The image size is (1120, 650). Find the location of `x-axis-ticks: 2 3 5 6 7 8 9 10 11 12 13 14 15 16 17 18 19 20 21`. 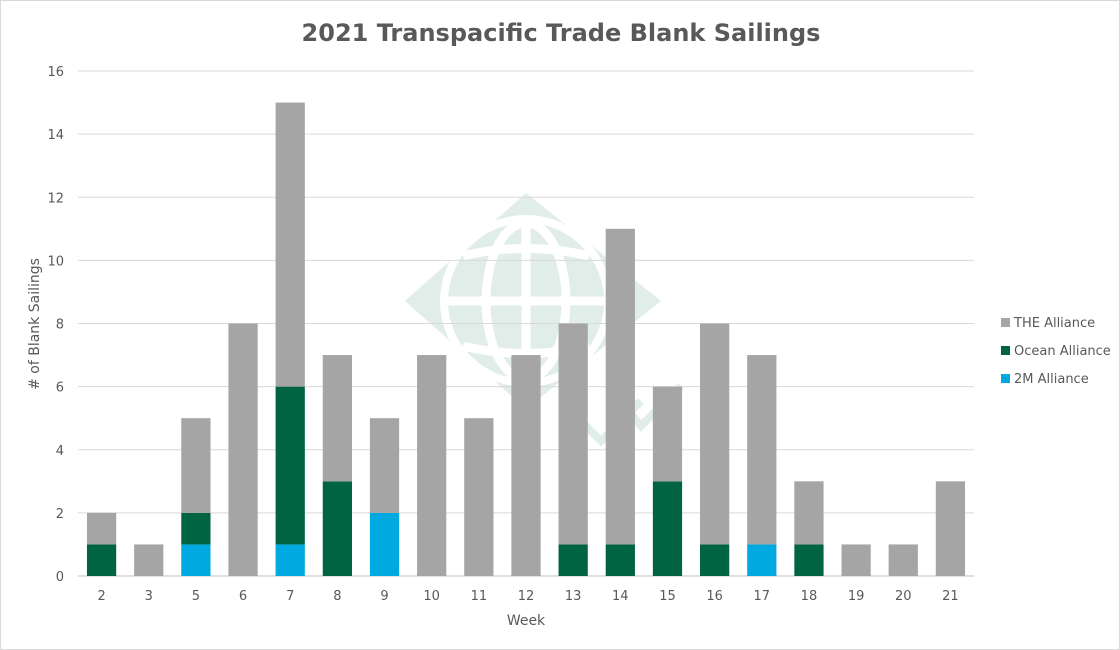

x-axis-ticks: 2 3 5 6 7 8 9 10 11 12 13 14 15 16 17 18 19 20 21 is located at coordinates (527, 596).